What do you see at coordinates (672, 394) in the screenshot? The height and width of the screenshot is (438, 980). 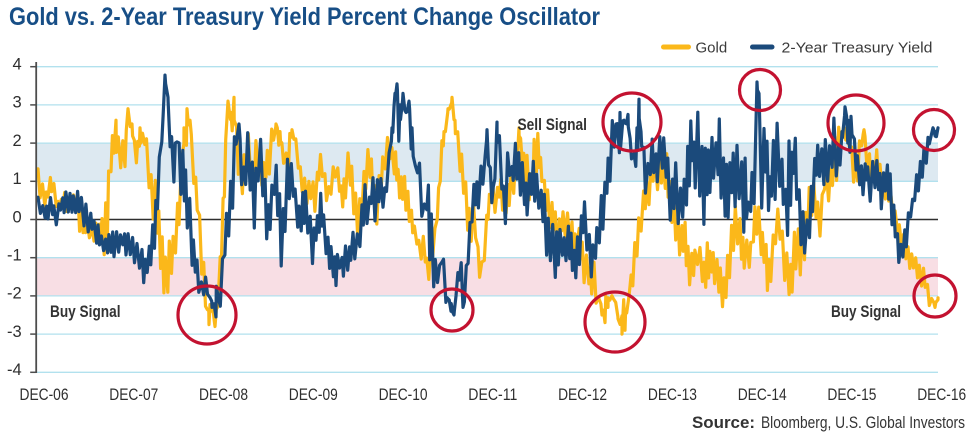 I see `svg-text: DEC-13` at bounding box center [672, 394].